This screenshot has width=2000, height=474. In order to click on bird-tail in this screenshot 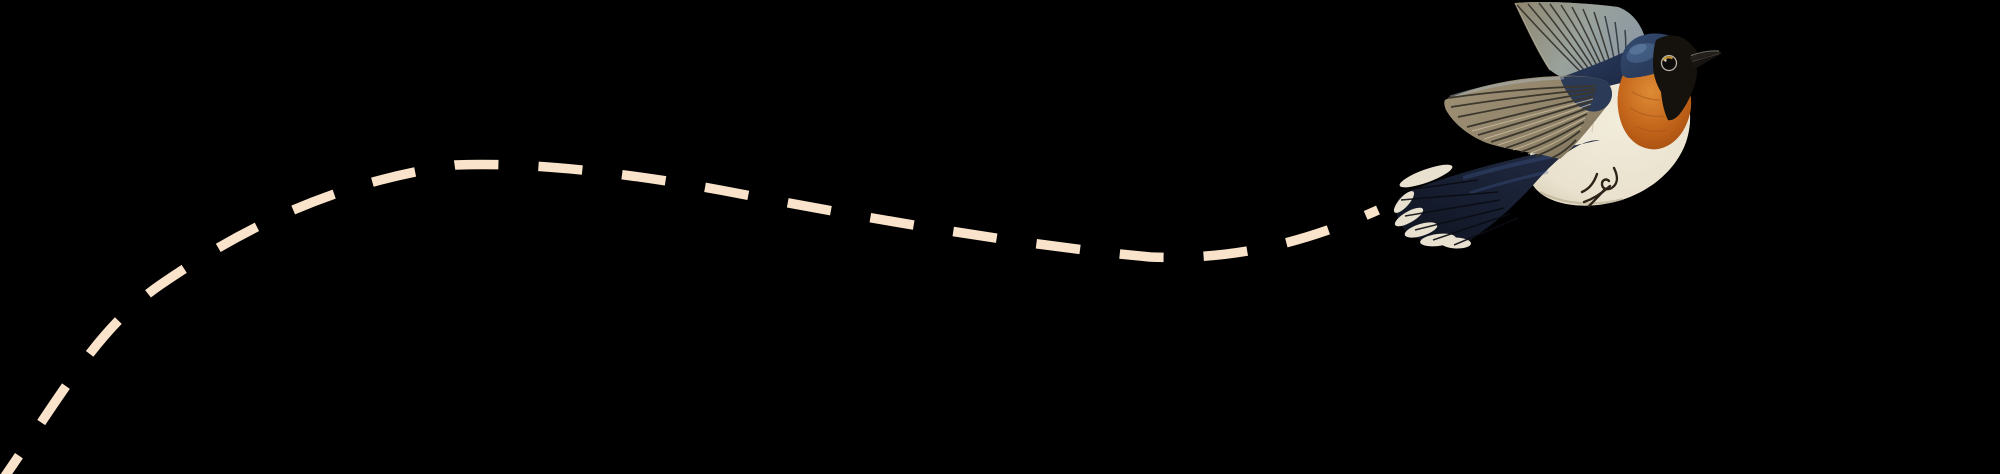, I will do `click(1496, 194)`.